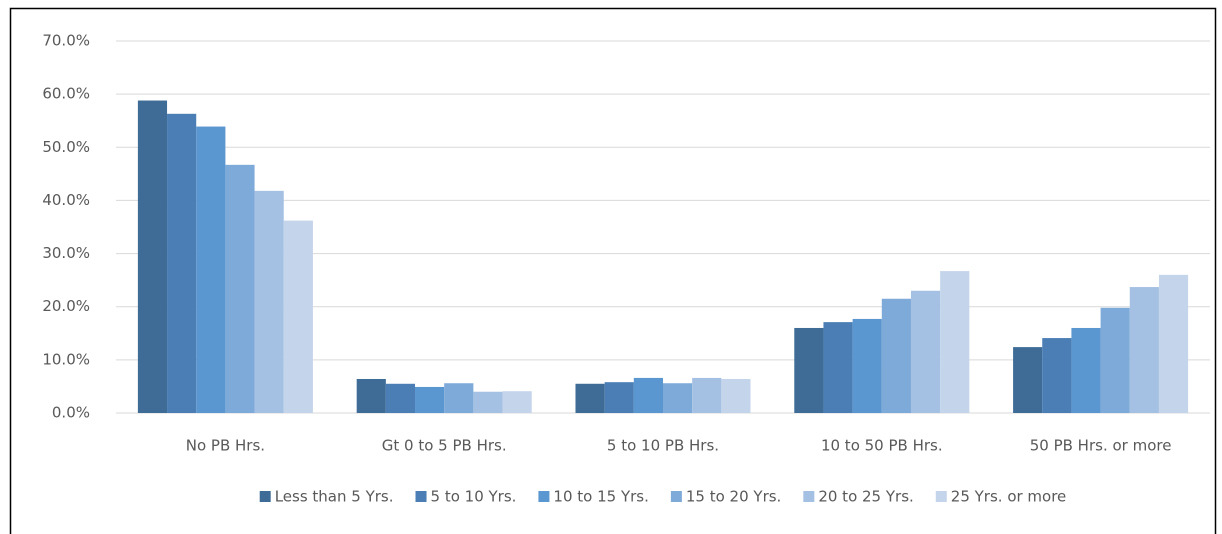  I want to click on y-tick-label: 20.0%, so click(66, 306).